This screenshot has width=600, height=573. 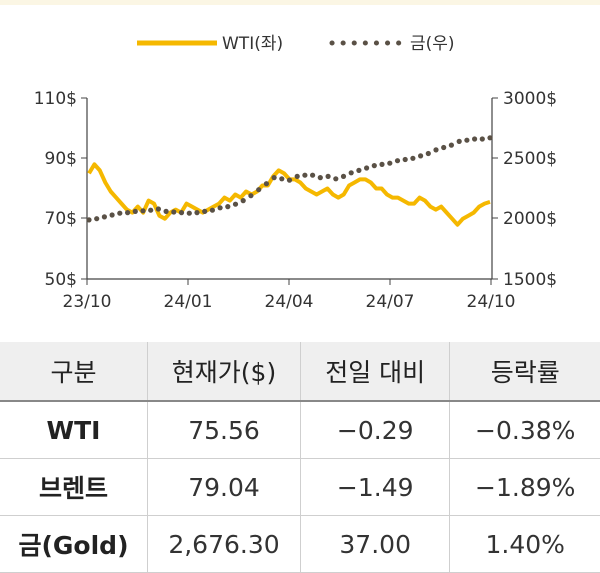 What do you see at coordinates (530, 219) in the screenshot?
I see `y-right-tick-label: 2000$` at bounding box center [530, 219].